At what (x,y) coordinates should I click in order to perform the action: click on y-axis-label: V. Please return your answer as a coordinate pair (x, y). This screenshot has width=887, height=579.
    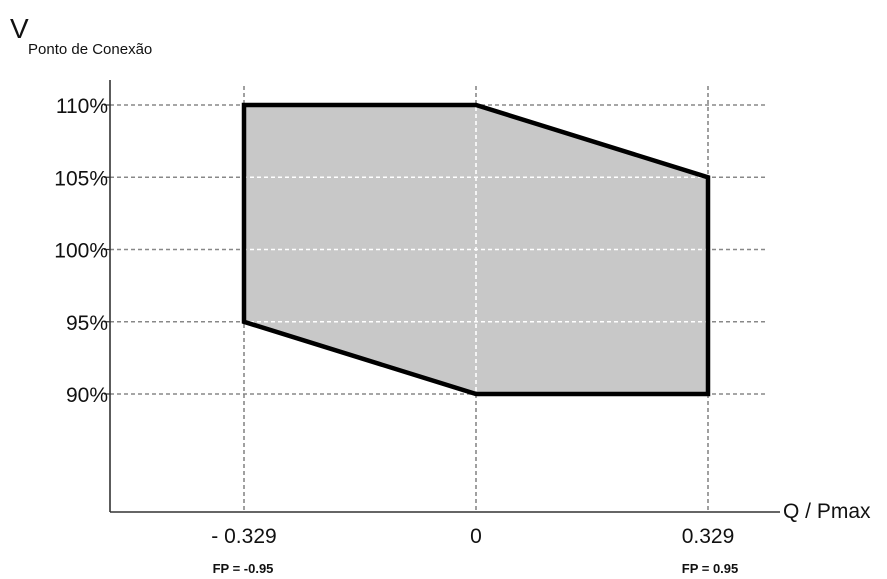
    Looking at the image, I should click on (19, 28).